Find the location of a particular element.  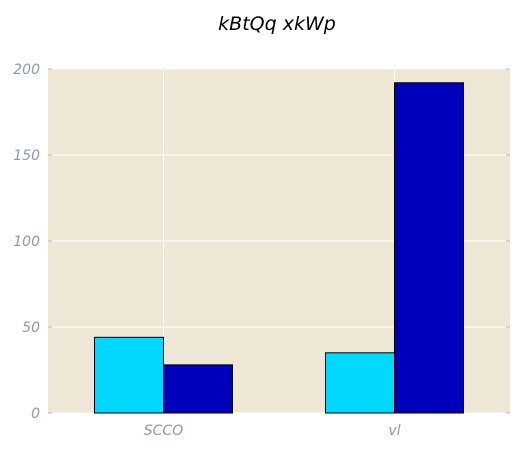

chart-title: kBtQq xkWp is located at coordinates (277, 24).